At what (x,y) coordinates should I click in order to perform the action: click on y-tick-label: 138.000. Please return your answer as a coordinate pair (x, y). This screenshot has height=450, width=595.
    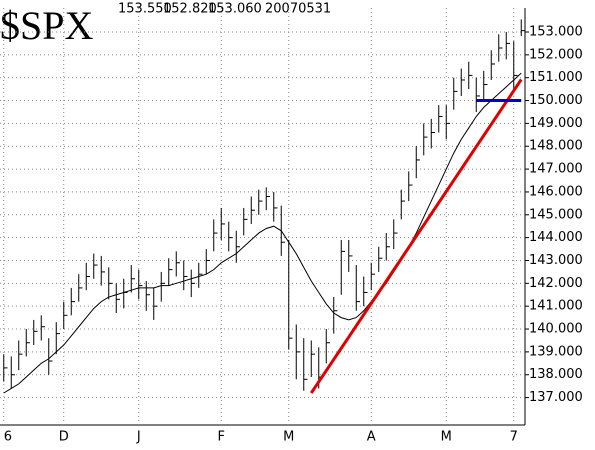
    Looking at the image, I should click on (556, 374).